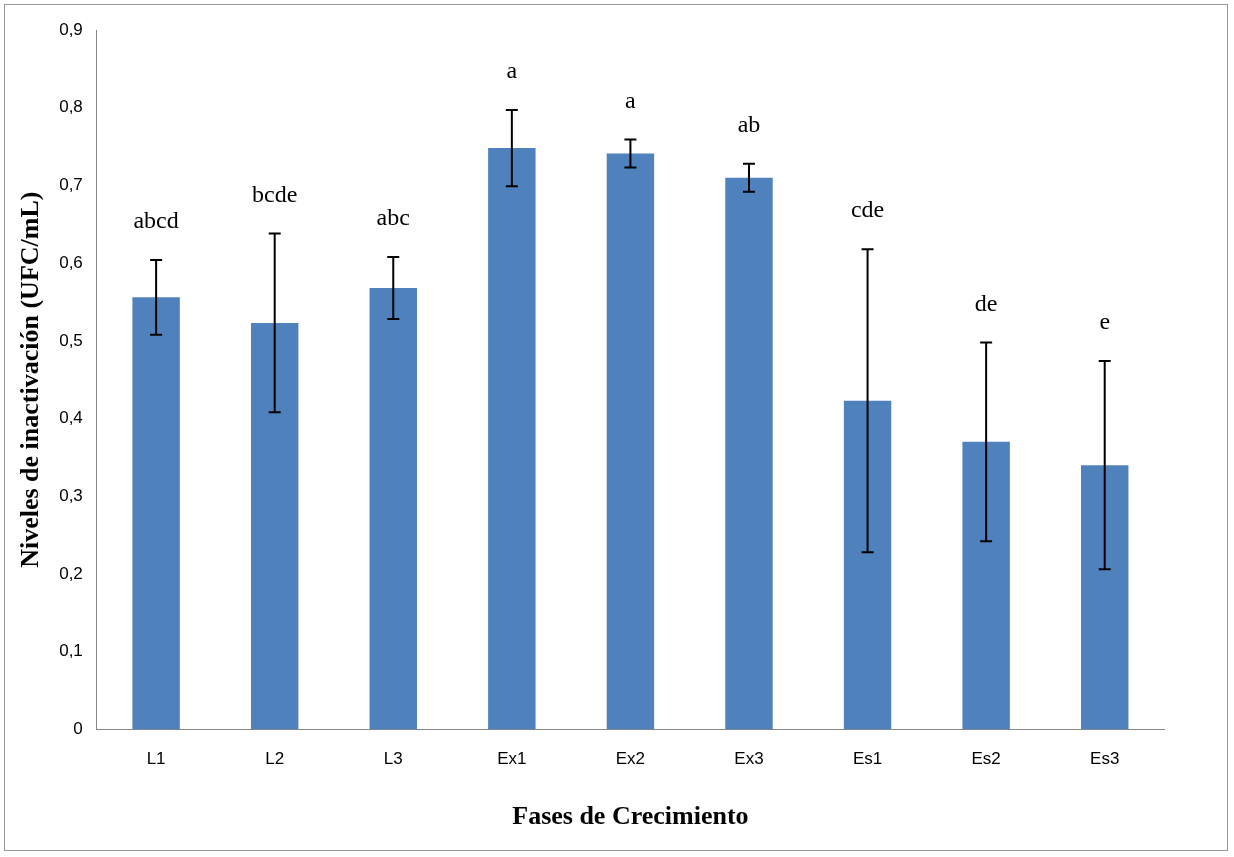  I want to click on y-tick-label: 0,6, so click(71, 262).